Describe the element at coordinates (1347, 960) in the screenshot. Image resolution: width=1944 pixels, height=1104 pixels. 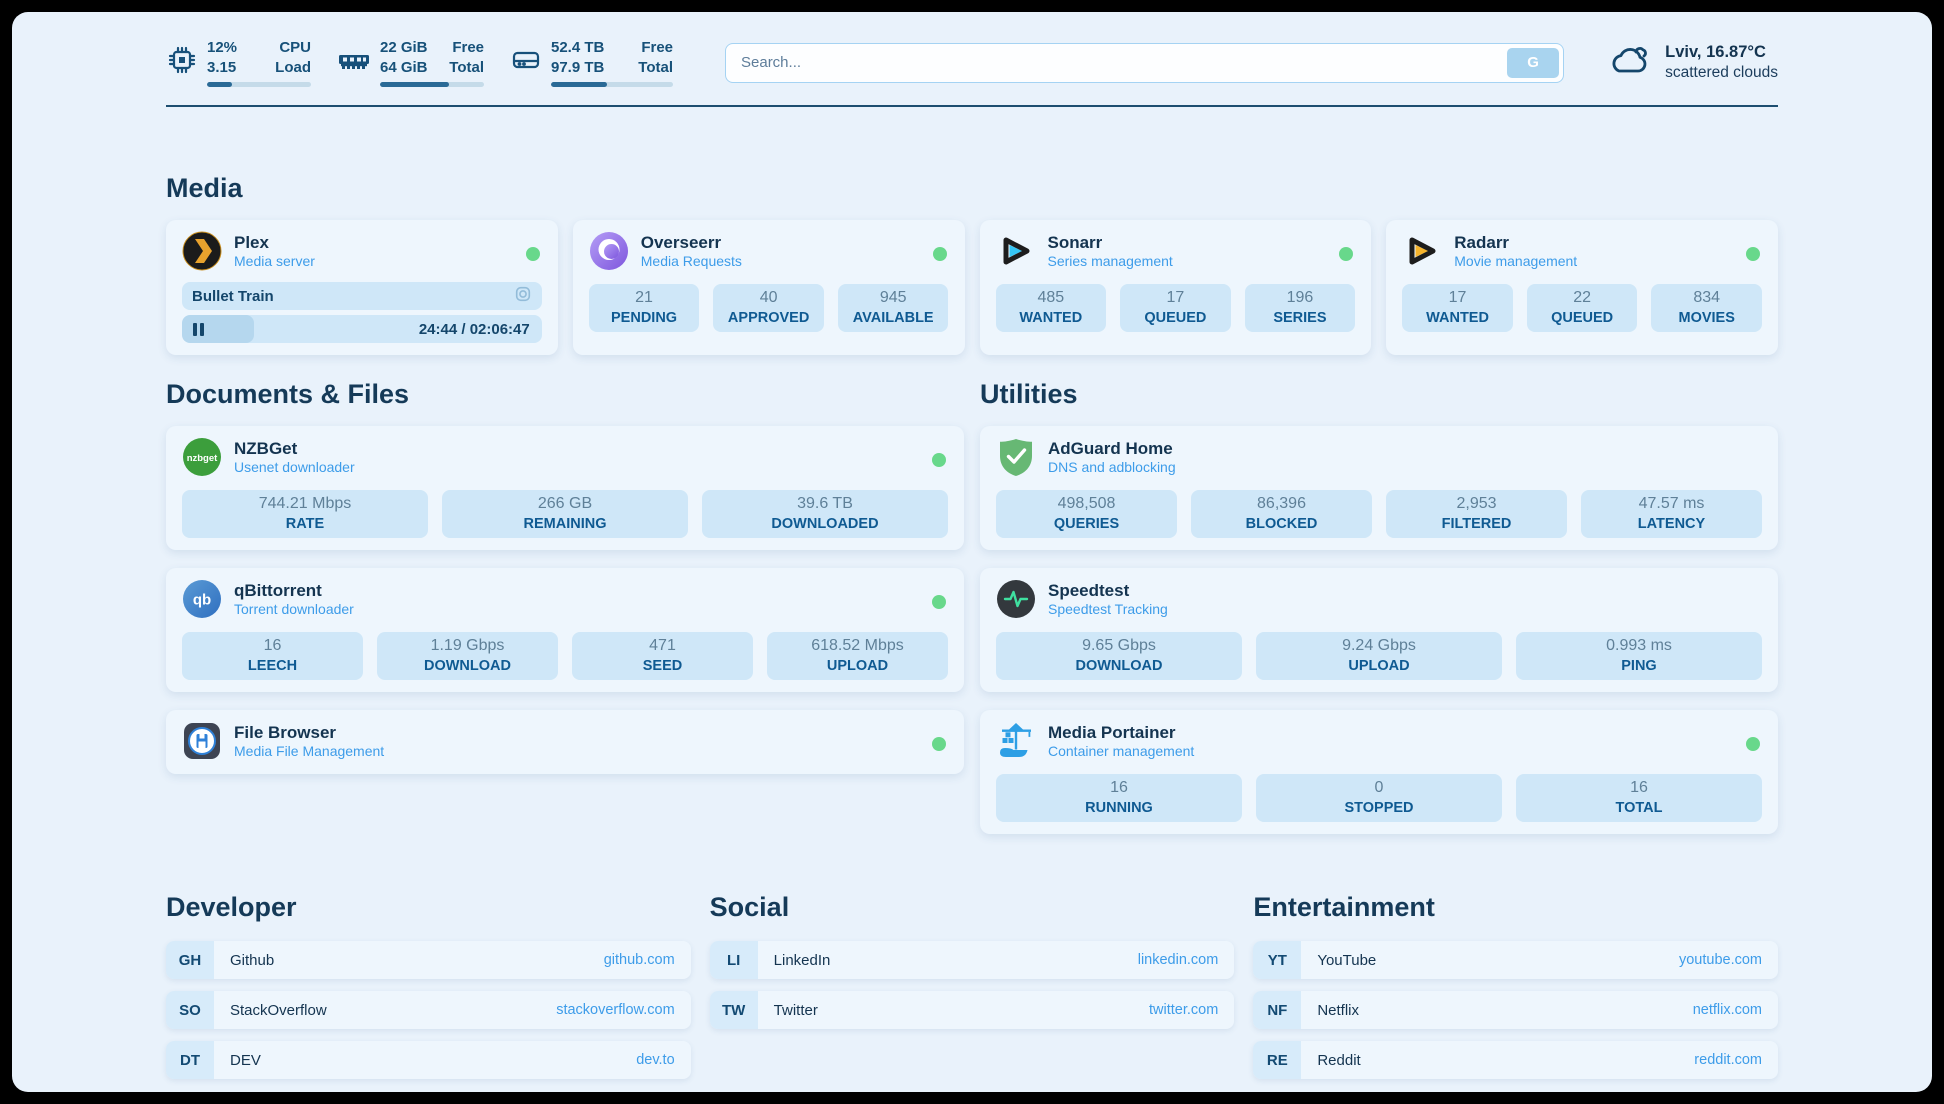
I see `bookmark-name: YouTube` at that location.